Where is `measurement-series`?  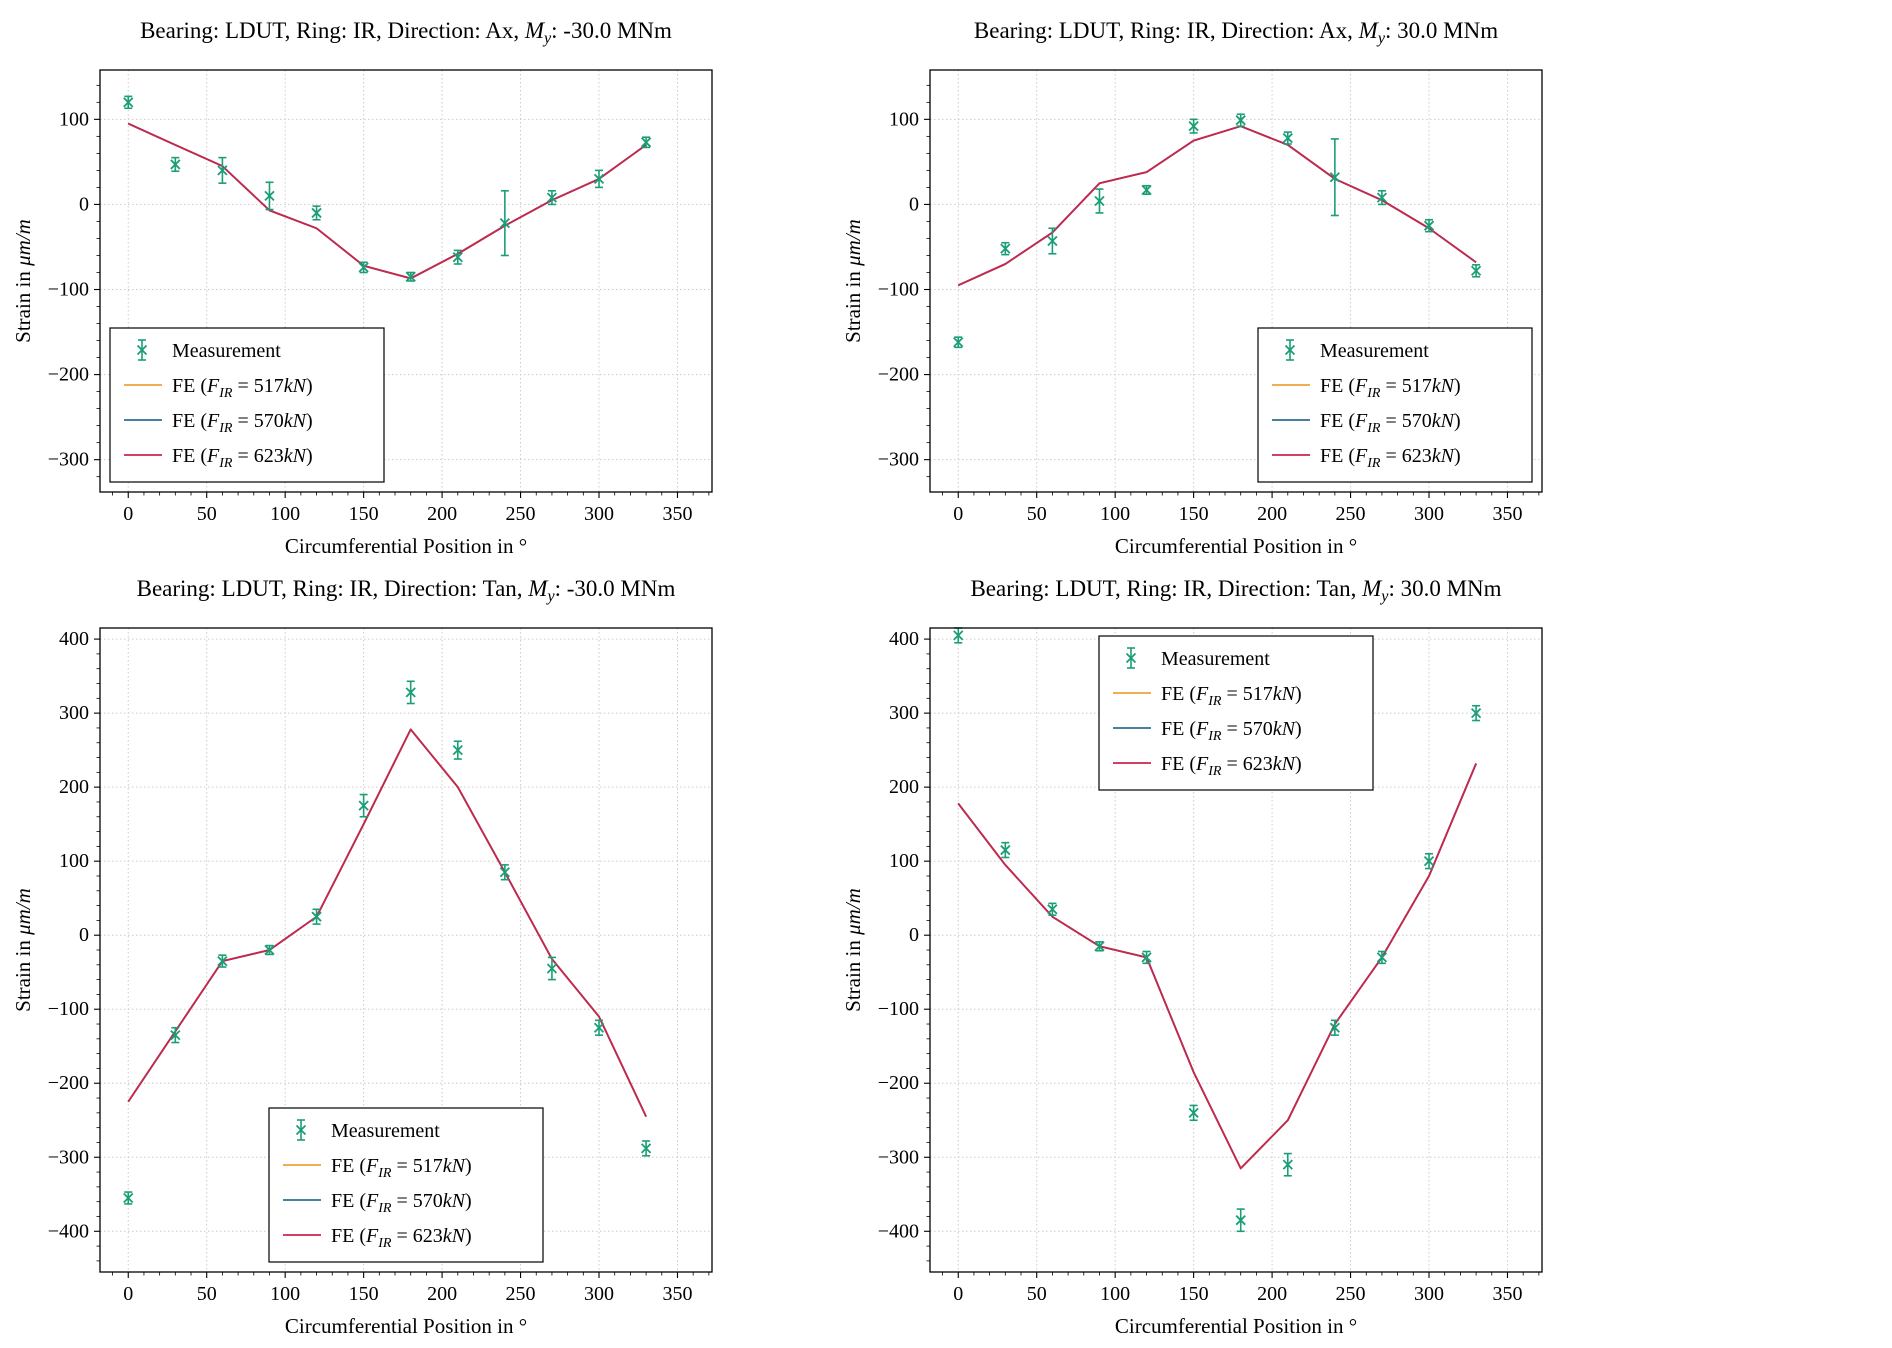
measurement-series is located at coordinates (387, 188).